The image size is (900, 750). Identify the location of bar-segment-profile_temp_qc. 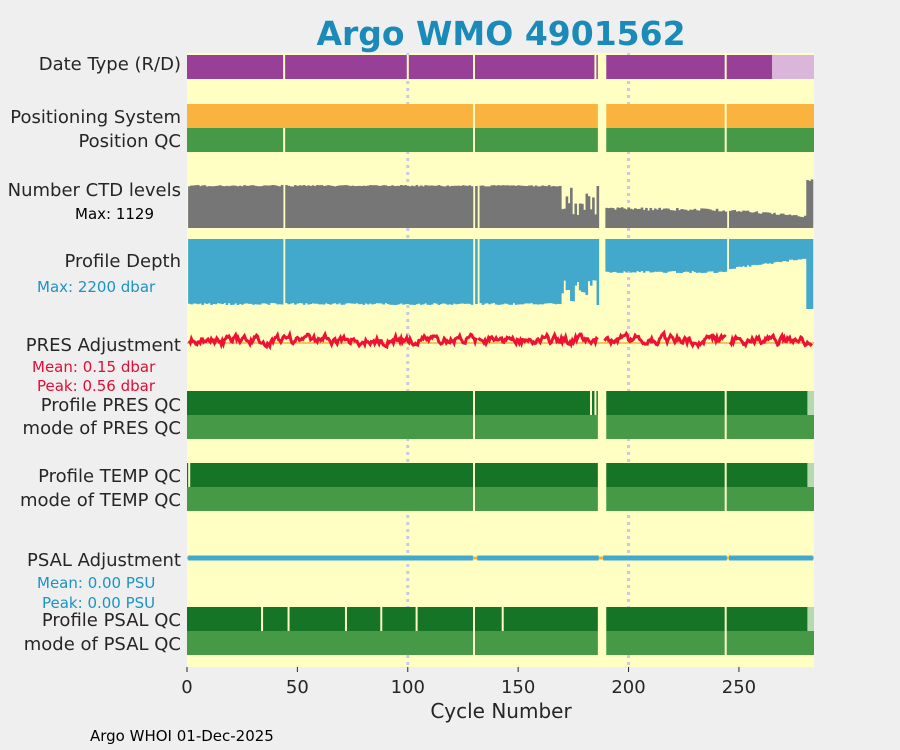
(810, 475).